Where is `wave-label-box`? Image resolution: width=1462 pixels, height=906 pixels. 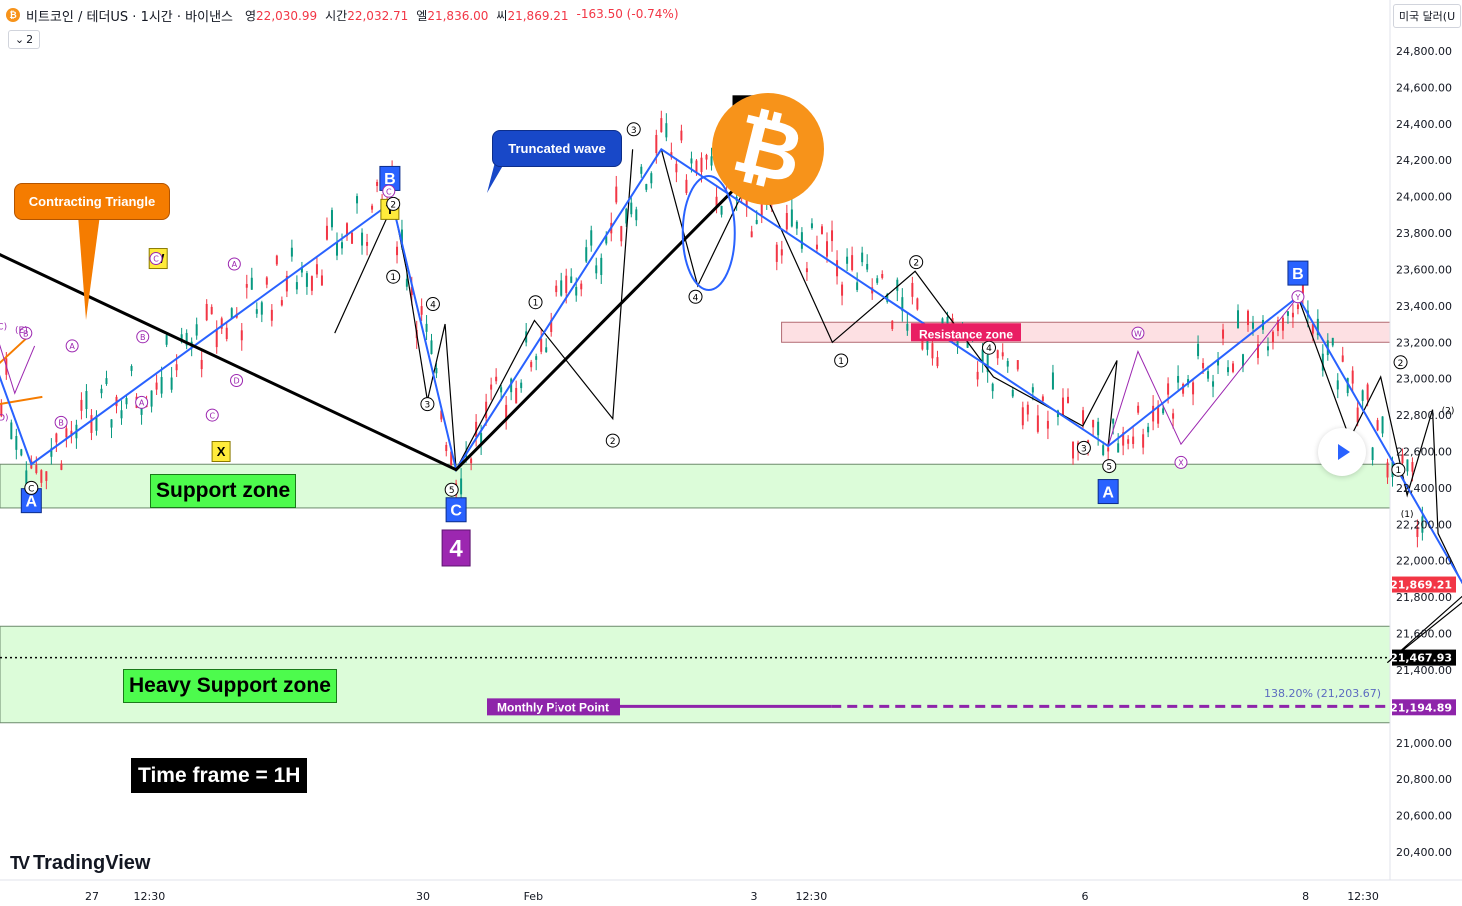
wave-label-box is located at coordinates (456, 548).